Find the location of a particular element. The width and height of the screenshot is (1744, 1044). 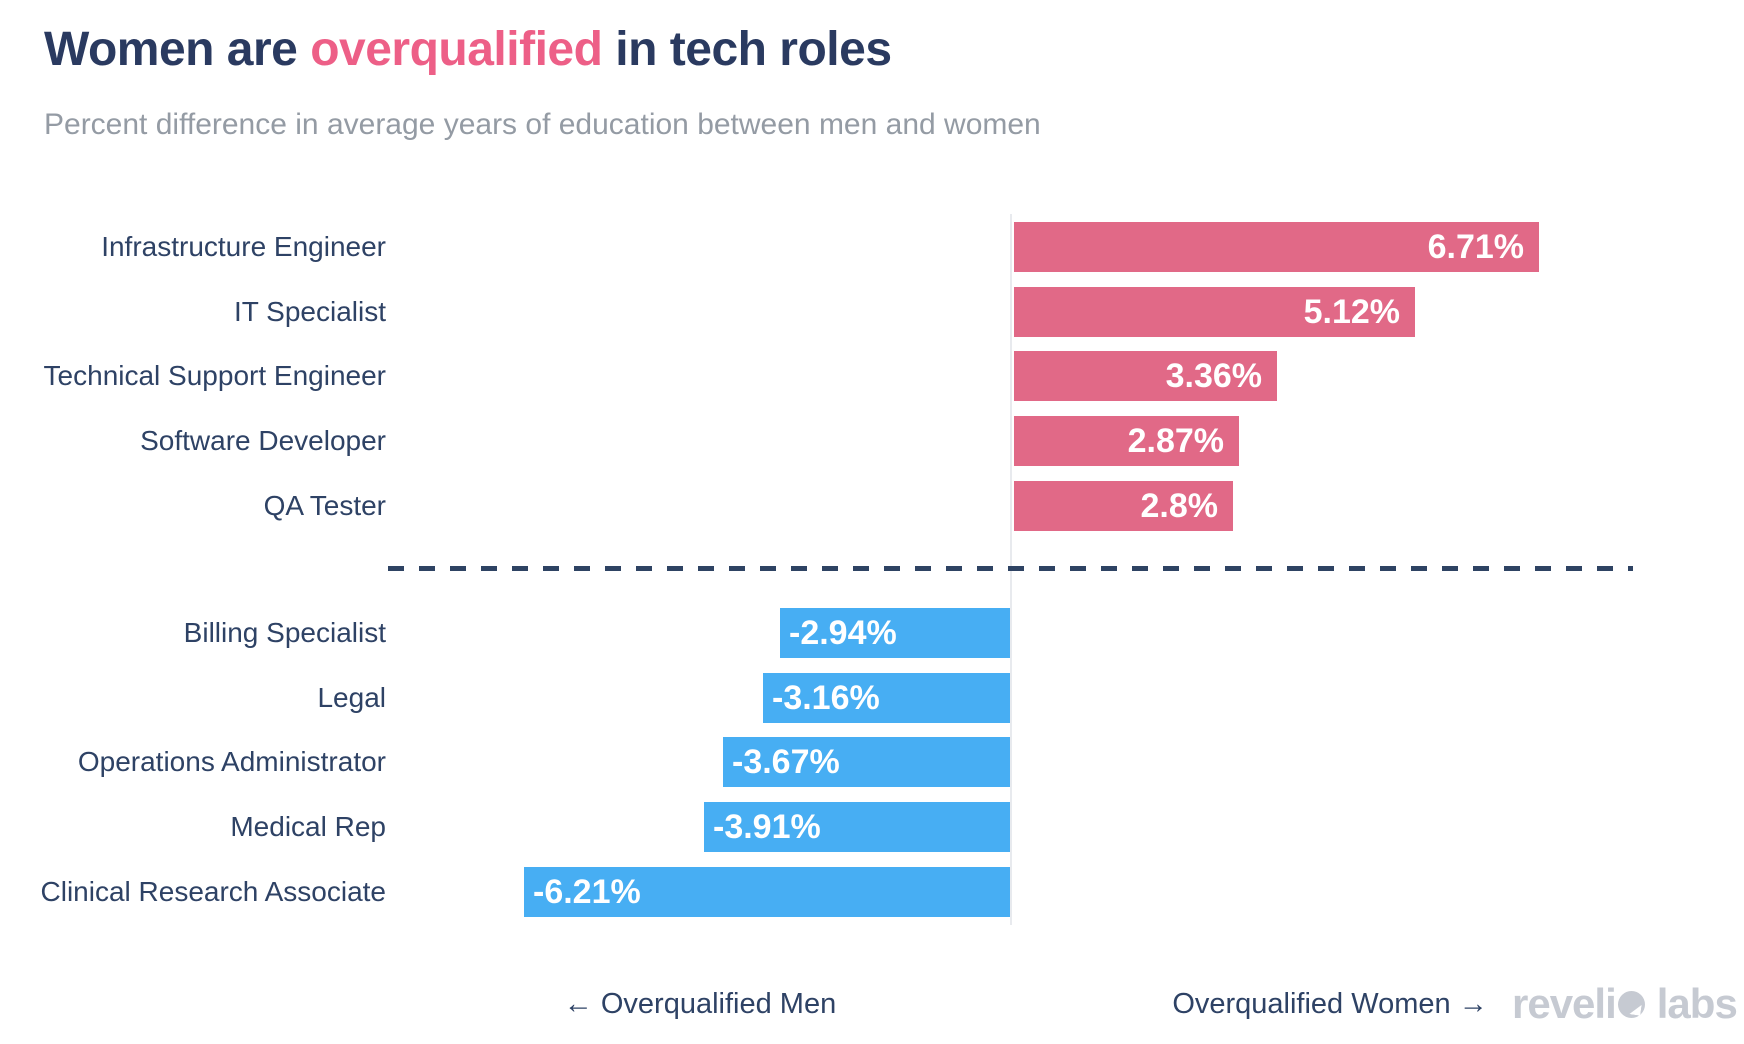

chart-row: Software Developer 2.87% is located at coordinates (872, 441).